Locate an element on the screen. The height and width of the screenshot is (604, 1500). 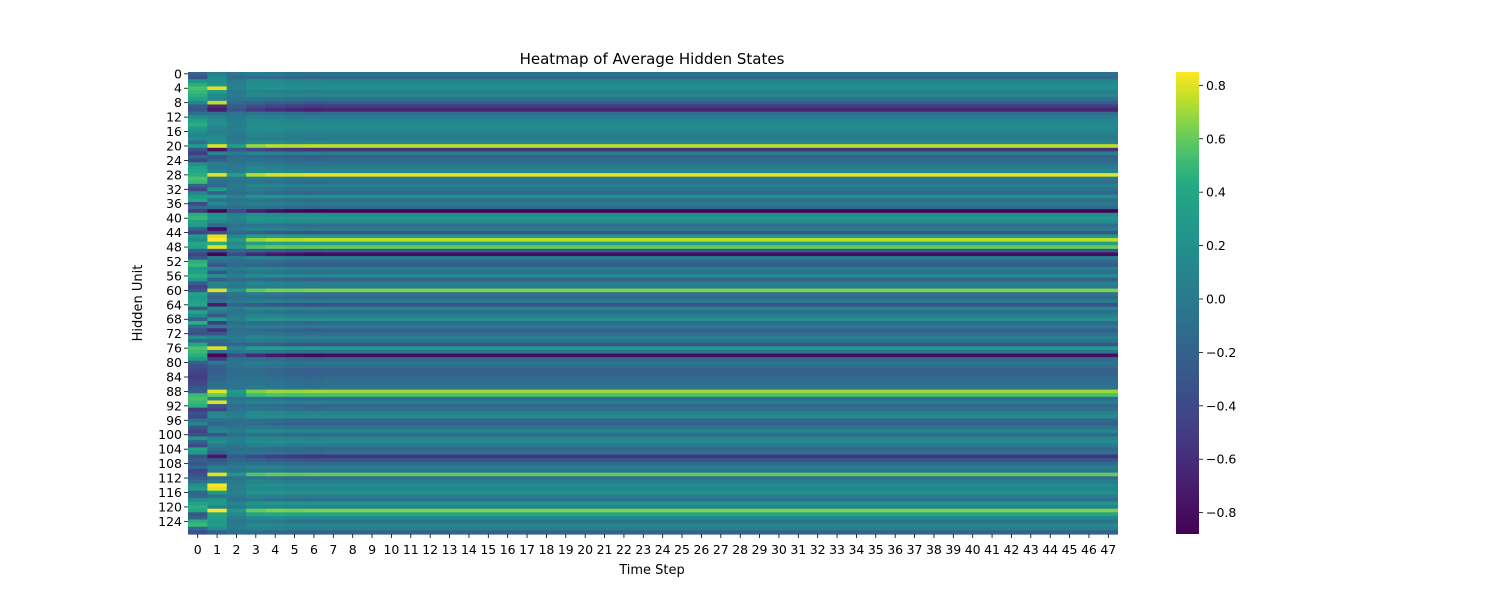
x-tick-label: 12 is located at coordinates (430, 549).